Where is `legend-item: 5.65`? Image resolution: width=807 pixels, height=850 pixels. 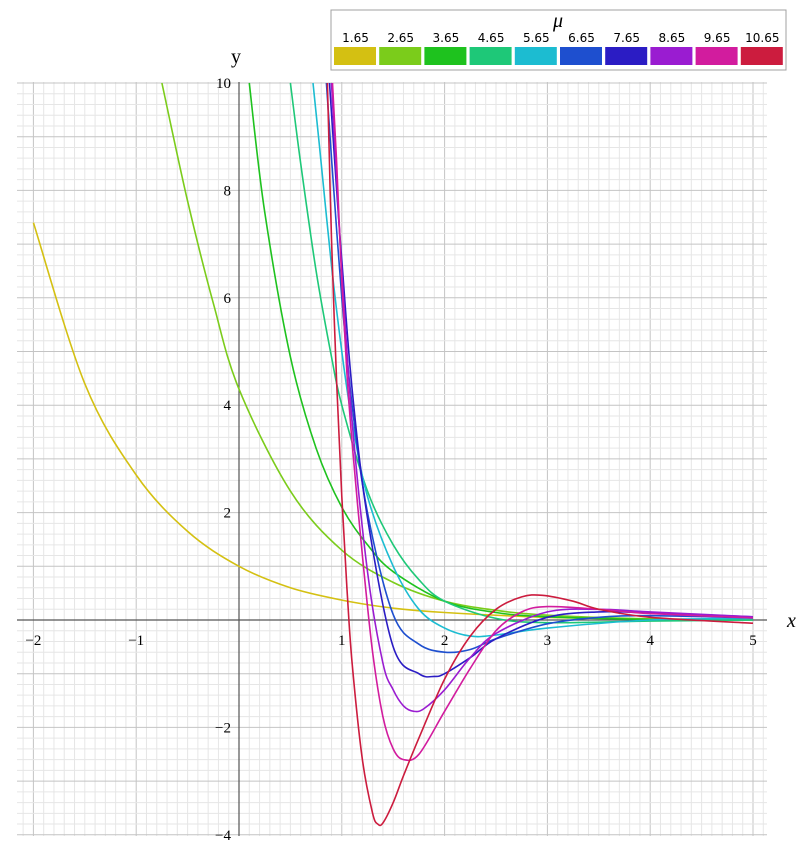
legend-item: 5.65 is located at coordinates (535, 48).